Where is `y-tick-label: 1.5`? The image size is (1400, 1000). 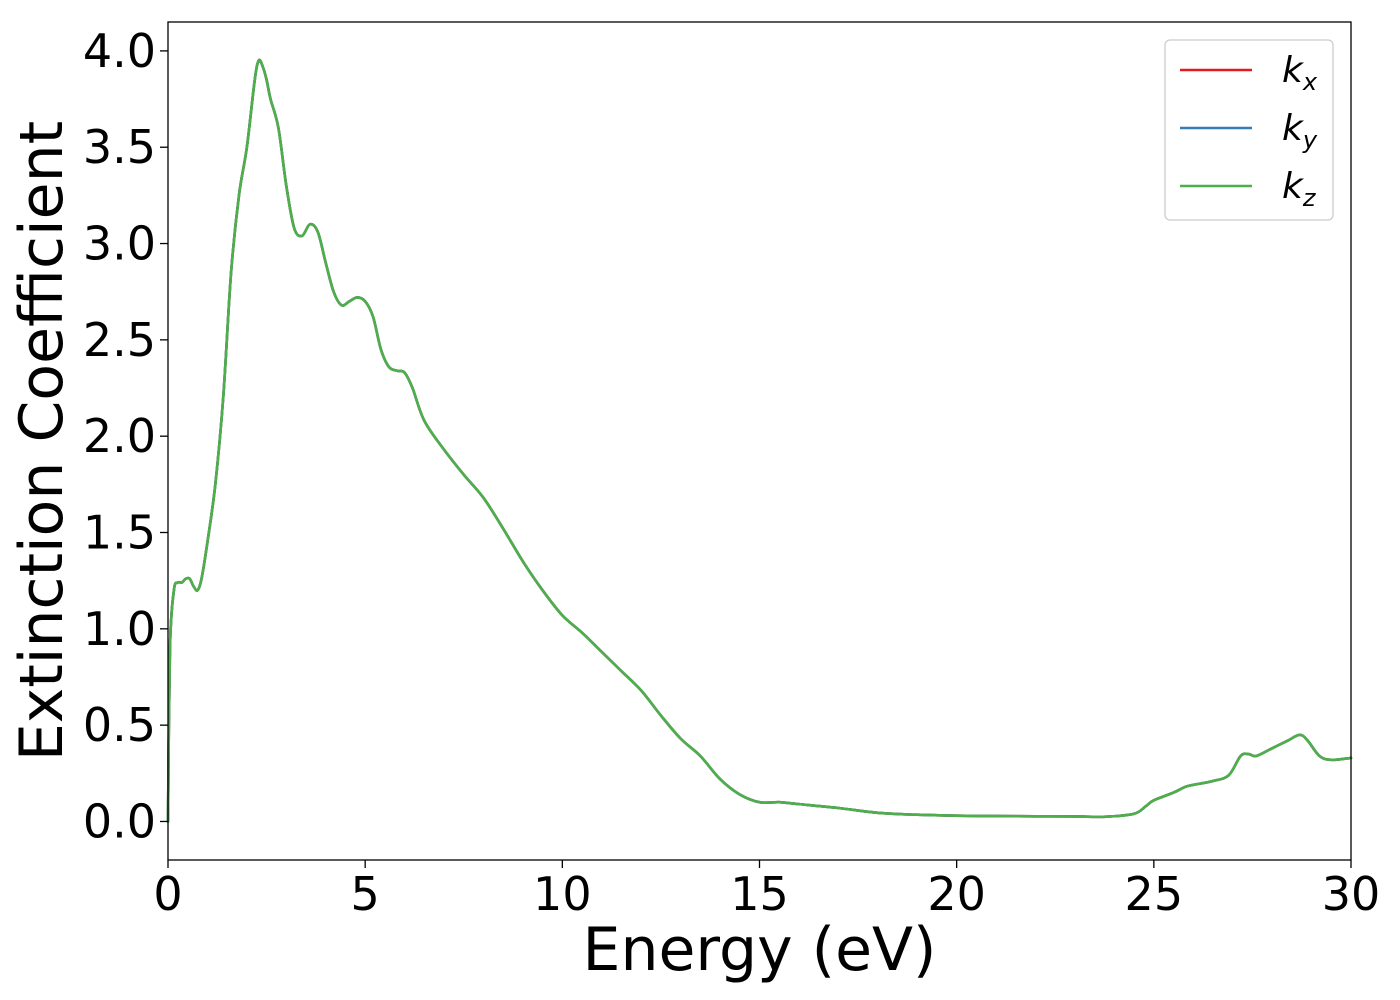
y-tick-label: 1.5 is located at coordinates (119, 533).